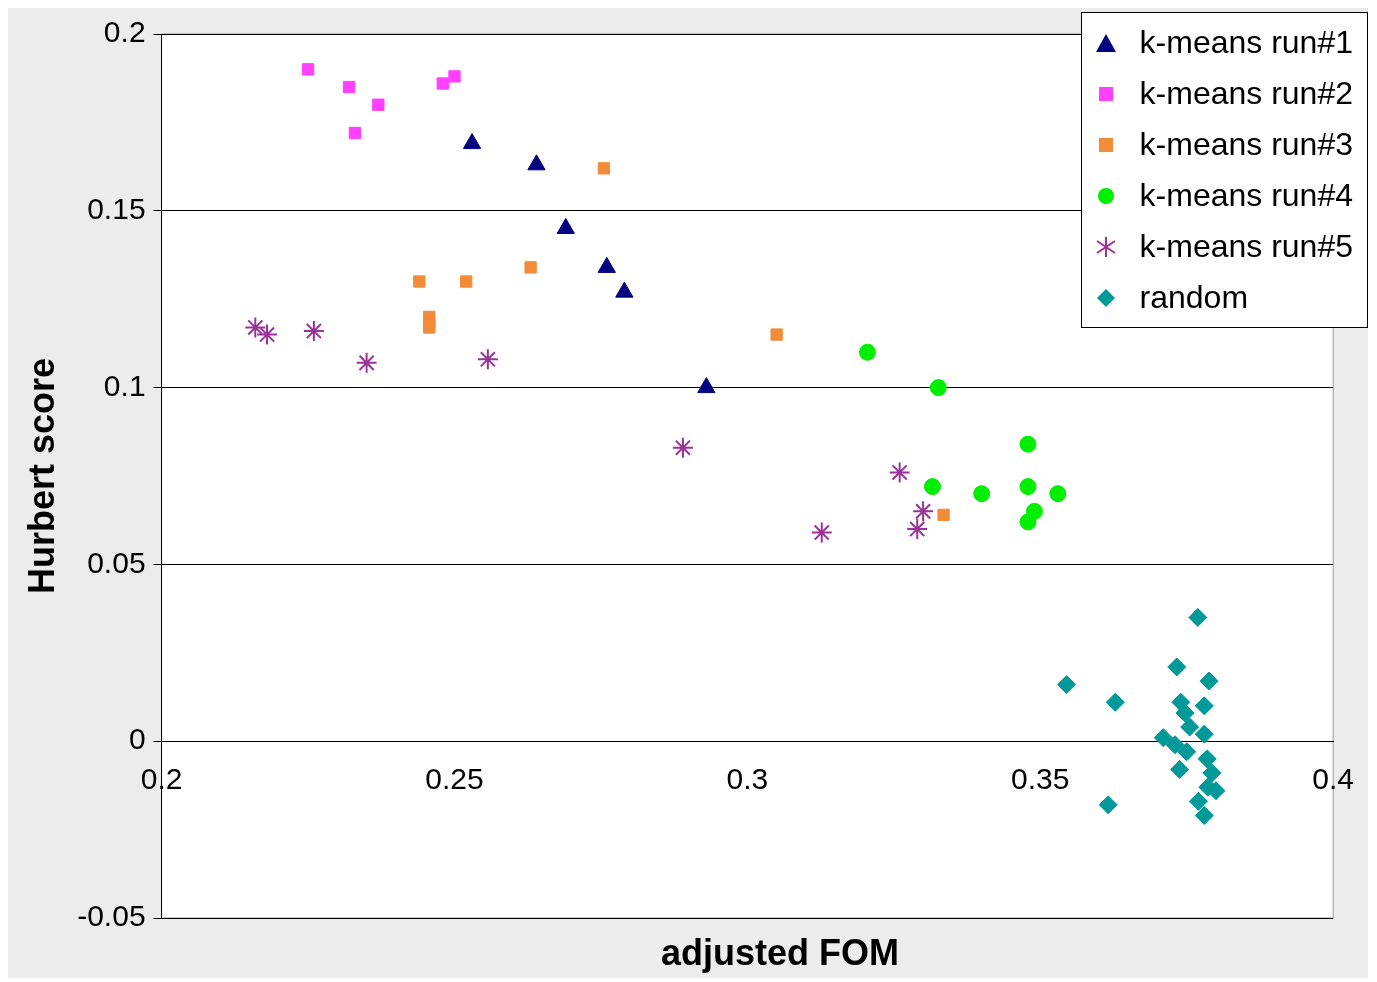 The width and height of the screenshot is (1377, 982). I want to click on y-tick-label: 0.2, so click(124, 32).